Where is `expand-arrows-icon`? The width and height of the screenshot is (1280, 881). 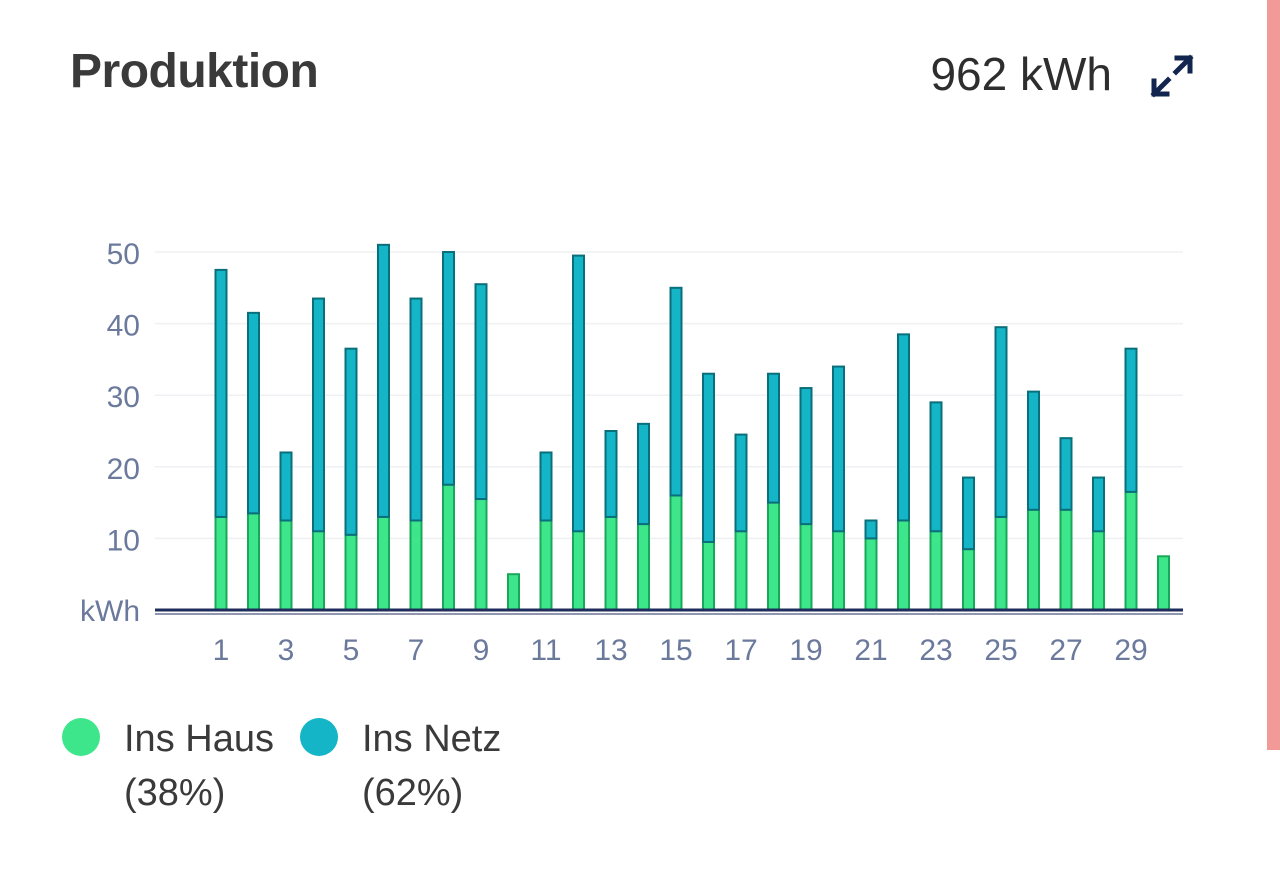
expand-arrows-icon is located at coordinates (1172, 76).